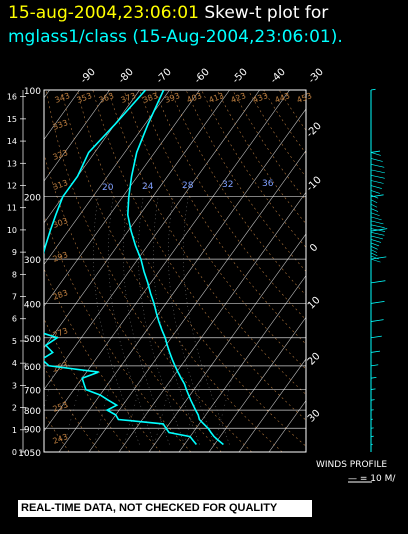 The image size is (408, 534). Describe the element at coordinates (14, 363) in the screenshot. I see `height-tick-label: 4` at that location.